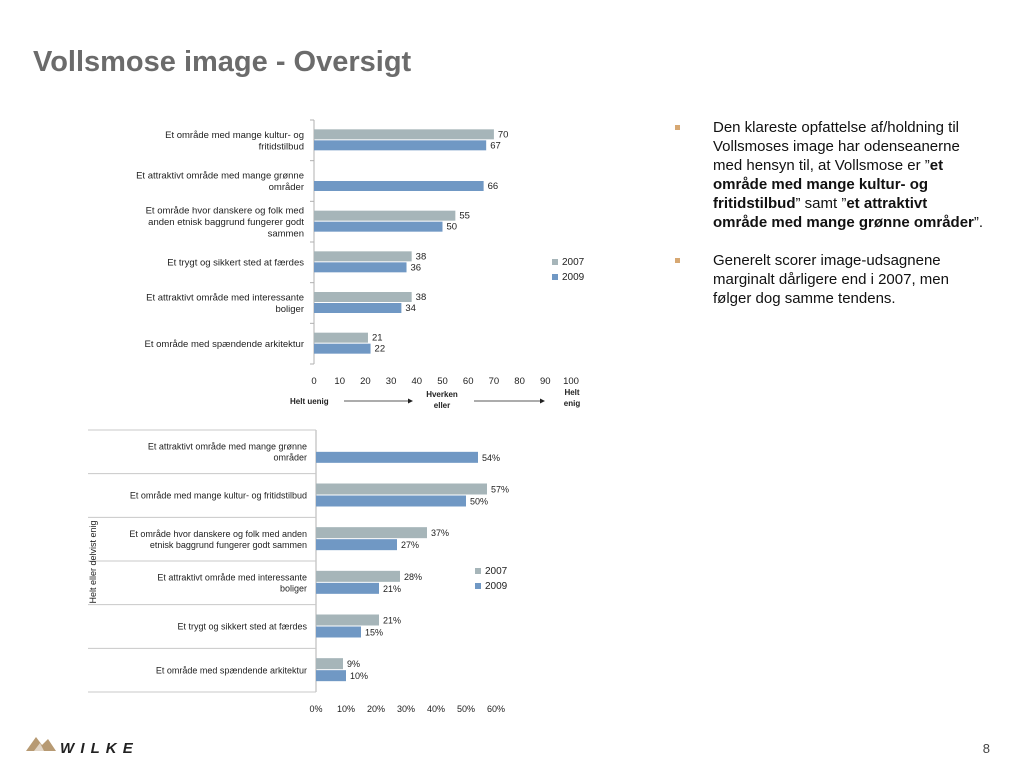 Image resolution: width=1024 pixels, height=768 pixels. I want to click on tick-label: 90, so click(545, 381).